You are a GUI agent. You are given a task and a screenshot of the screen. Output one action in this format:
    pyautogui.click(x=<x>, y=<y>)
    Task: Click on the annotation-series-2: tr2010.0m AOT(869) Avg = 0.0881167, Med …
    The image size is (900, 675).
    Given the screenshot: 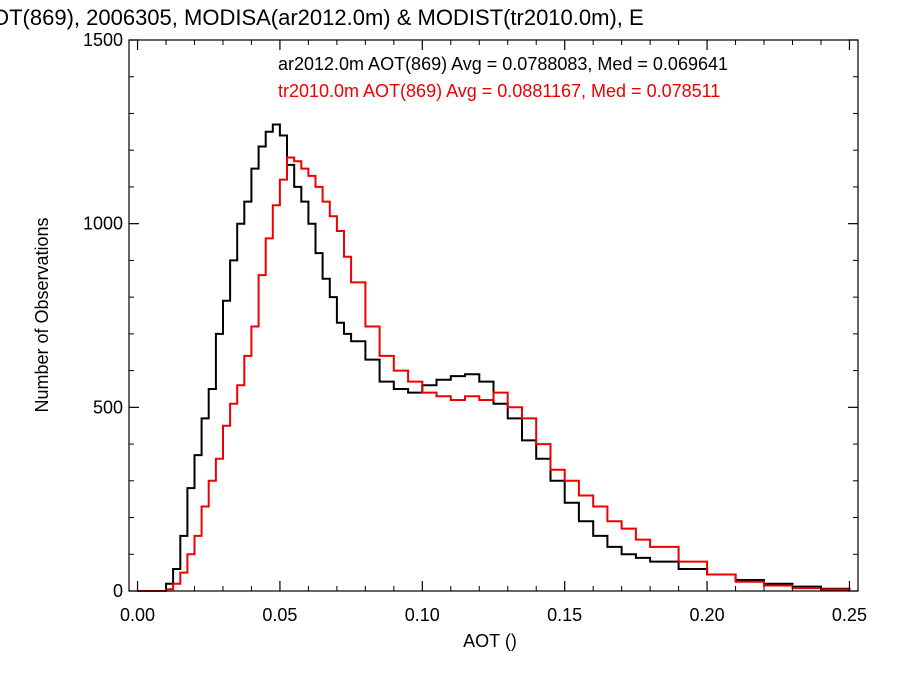 What is the action you would take?
    pyautogui.click(x=499, y=91)
    